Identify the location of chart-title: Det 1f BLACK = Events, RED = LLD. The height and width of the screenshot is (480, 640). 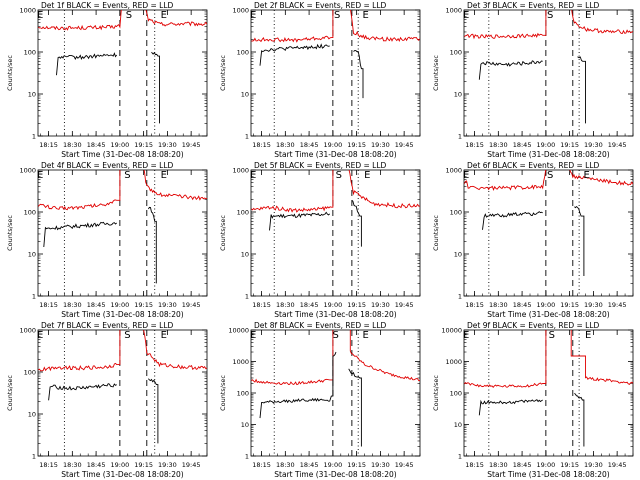
(107, 5).